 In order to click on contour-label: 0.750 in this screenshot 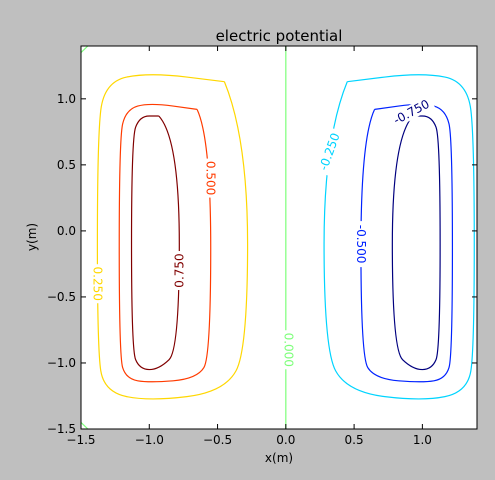, I will do `click(179, 270)`.